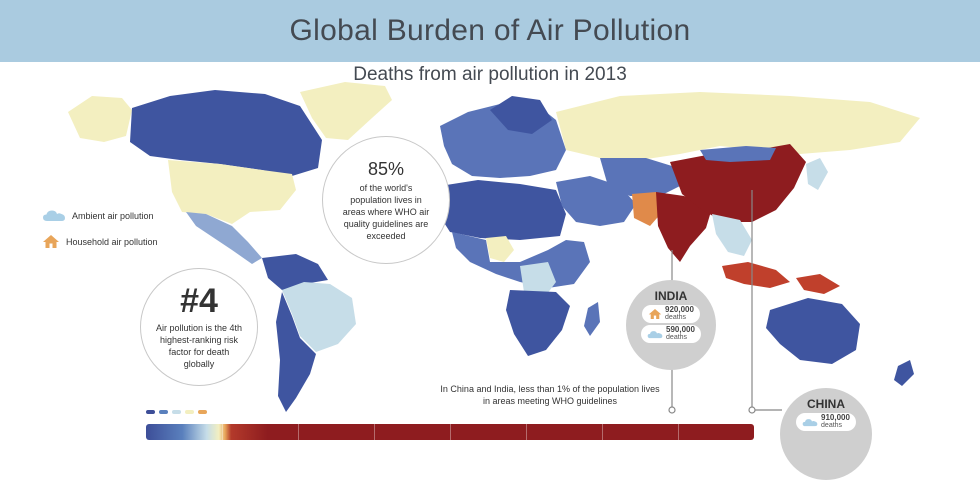 The image size is (980, 480). Describe the element at coordinates (189, 412) in the screenshot. I see `mini-swatch-yellow` at that location.